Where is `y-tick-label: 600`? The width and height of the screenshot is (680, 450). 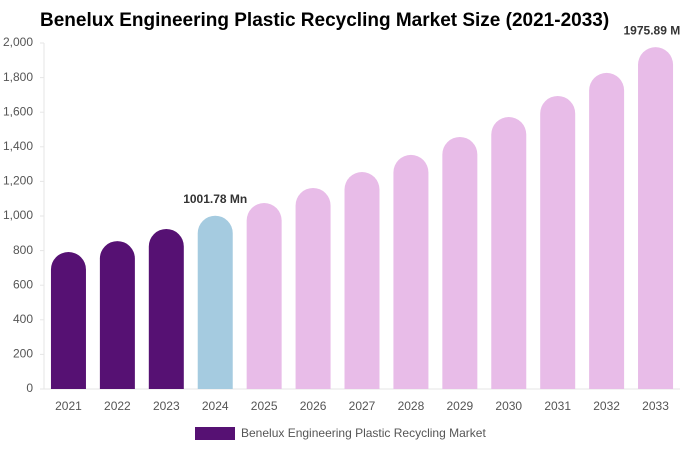
y-tick-label: 600 is located at coordinates (23, 284).